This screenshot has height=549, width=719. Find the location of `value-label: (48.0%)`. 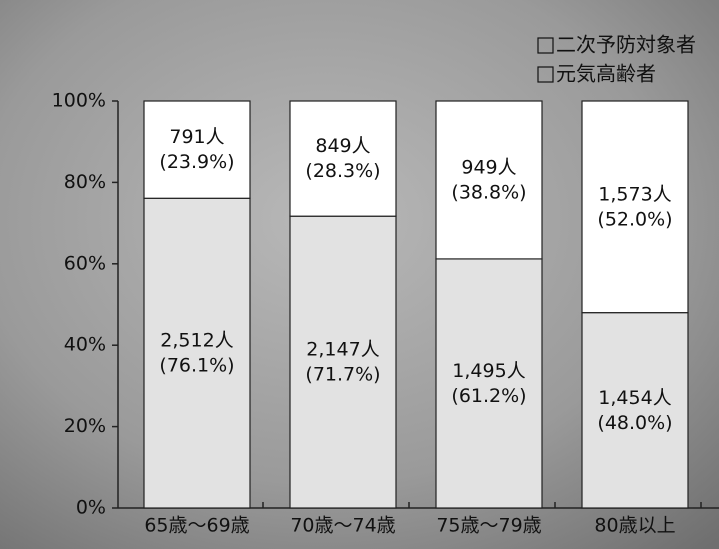

value-label: (48.0%) is located at coordinates (634, 423).